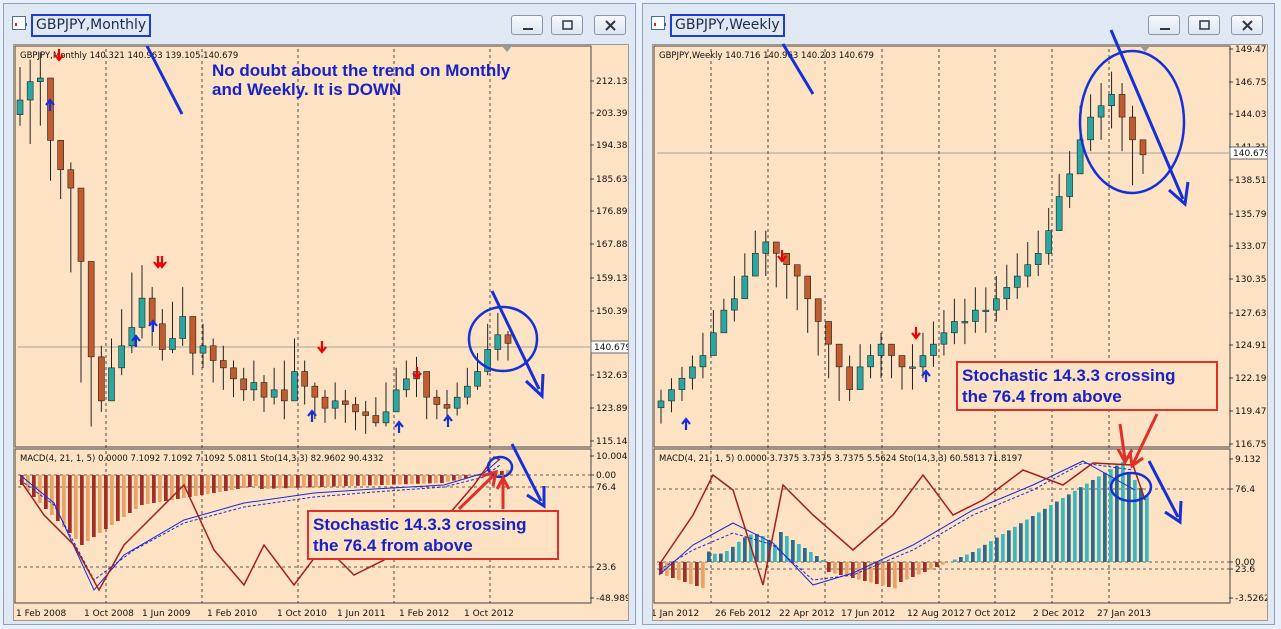 This screenshot has width=1281, height=629. What do you see at coordinates (319, 22) in the screenshot?
I see `window-titlebar: GBPJPY,Monthly` at bounding box center [319, 22].